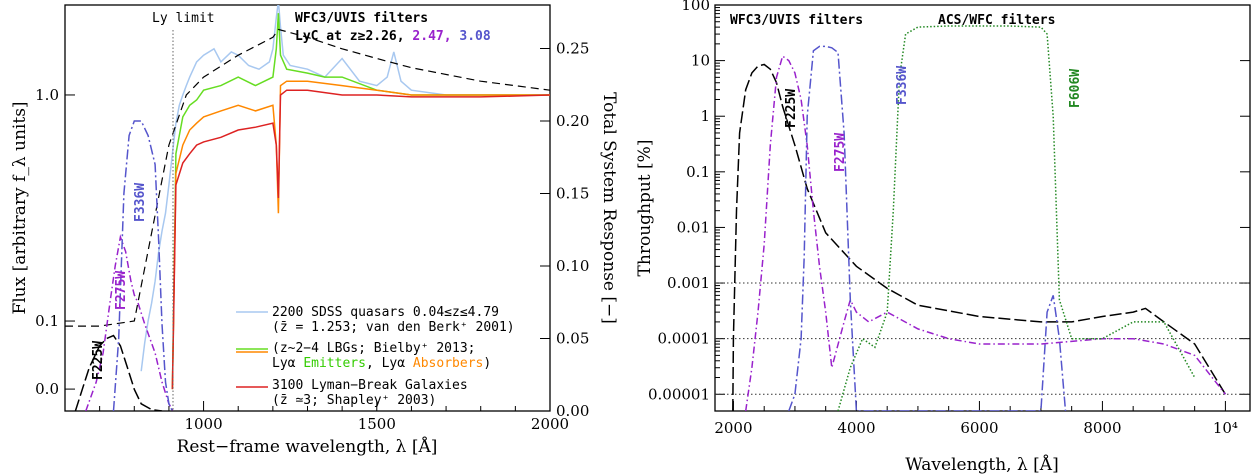 Image resolution: width=1260 pixels, height=476 pixels. What do you see at coordinates (550, 424) in the screenshot?
I see `left-x-tick-label: 2000` at bounding box center [550, 424].